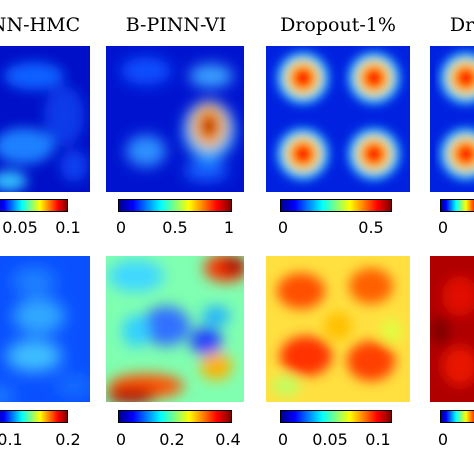 This screenshot has height=474, width=474. Describe the element at coordinates (175, 227) in the screenshot. I see `tick-r1-c2-1: 0.5` at that location.